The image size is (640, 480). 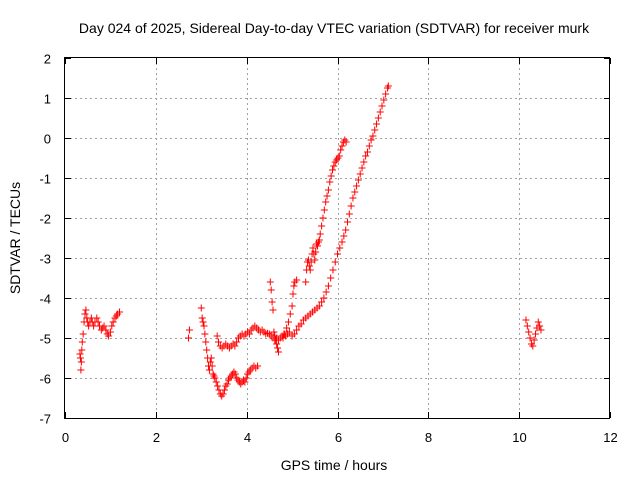 I want to click on x-tick-label: 6, so click(x=338, y=437).